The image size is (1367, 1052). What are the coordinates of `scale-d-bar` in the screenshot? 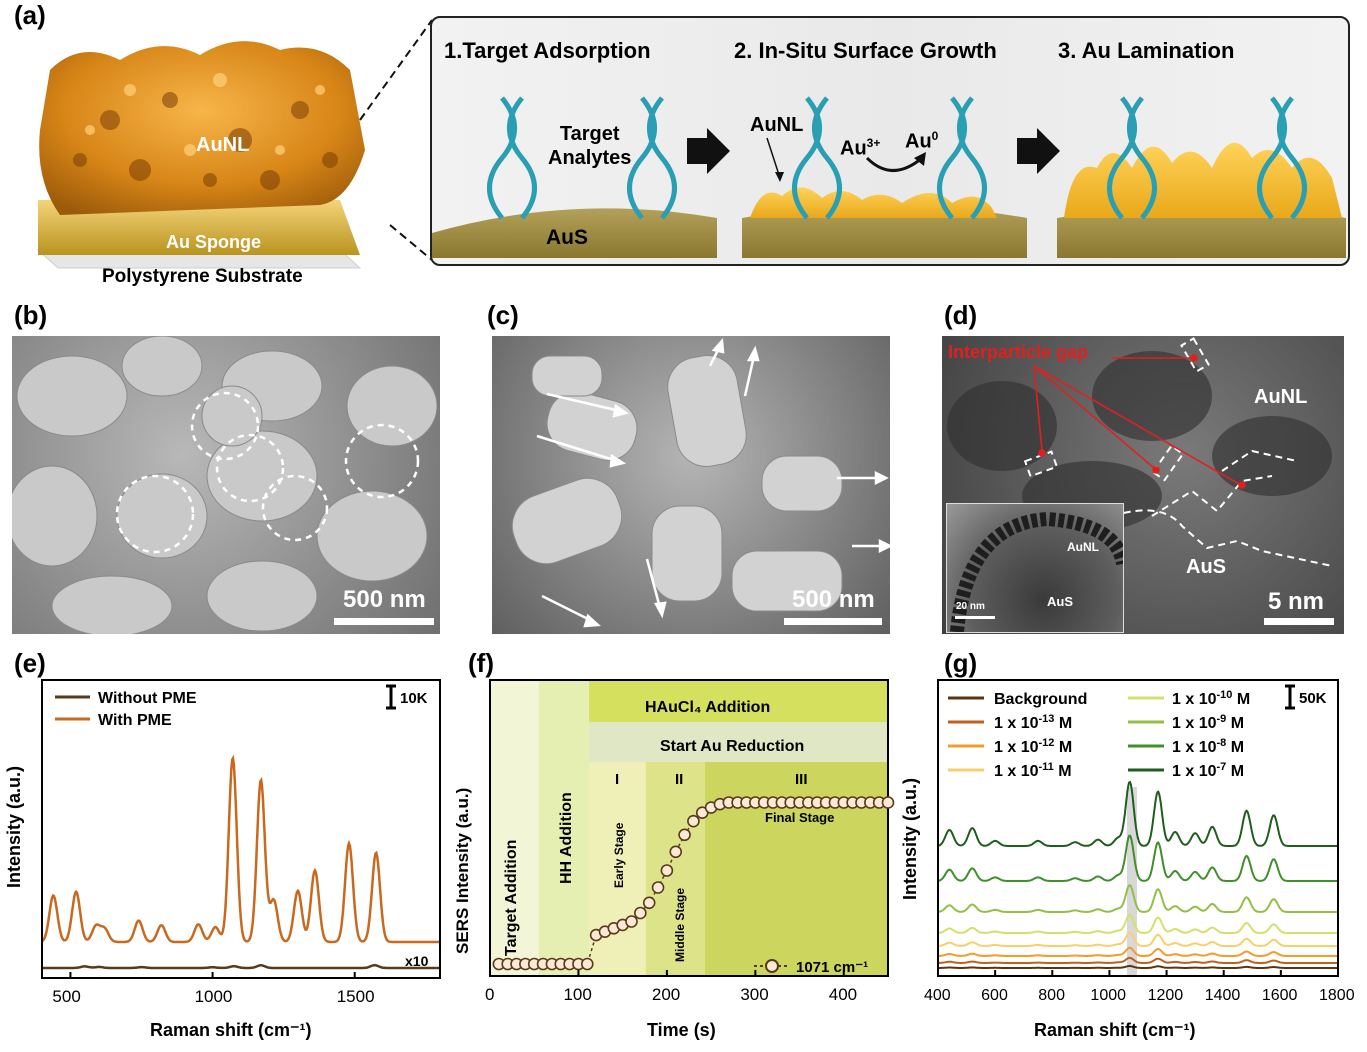 It's located at (1299, 621).